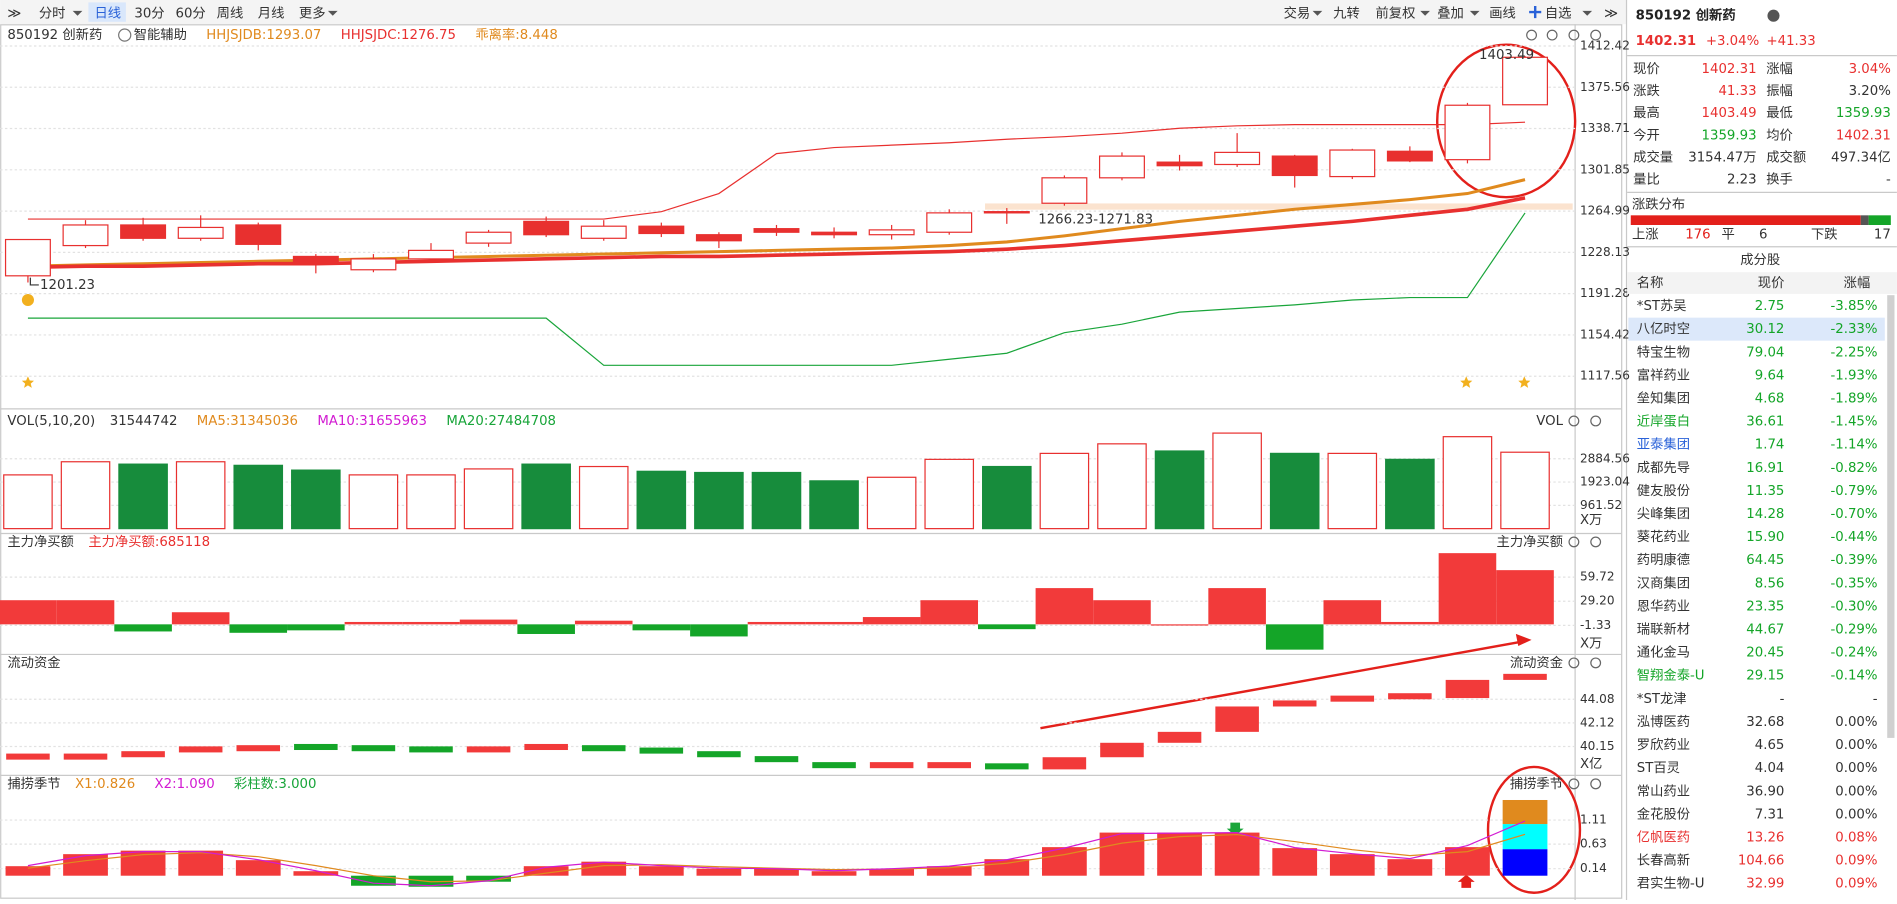 This screenshot has height=904, width=1897. I want to click on stock-name: 垒知集团, so click(1663, 397).